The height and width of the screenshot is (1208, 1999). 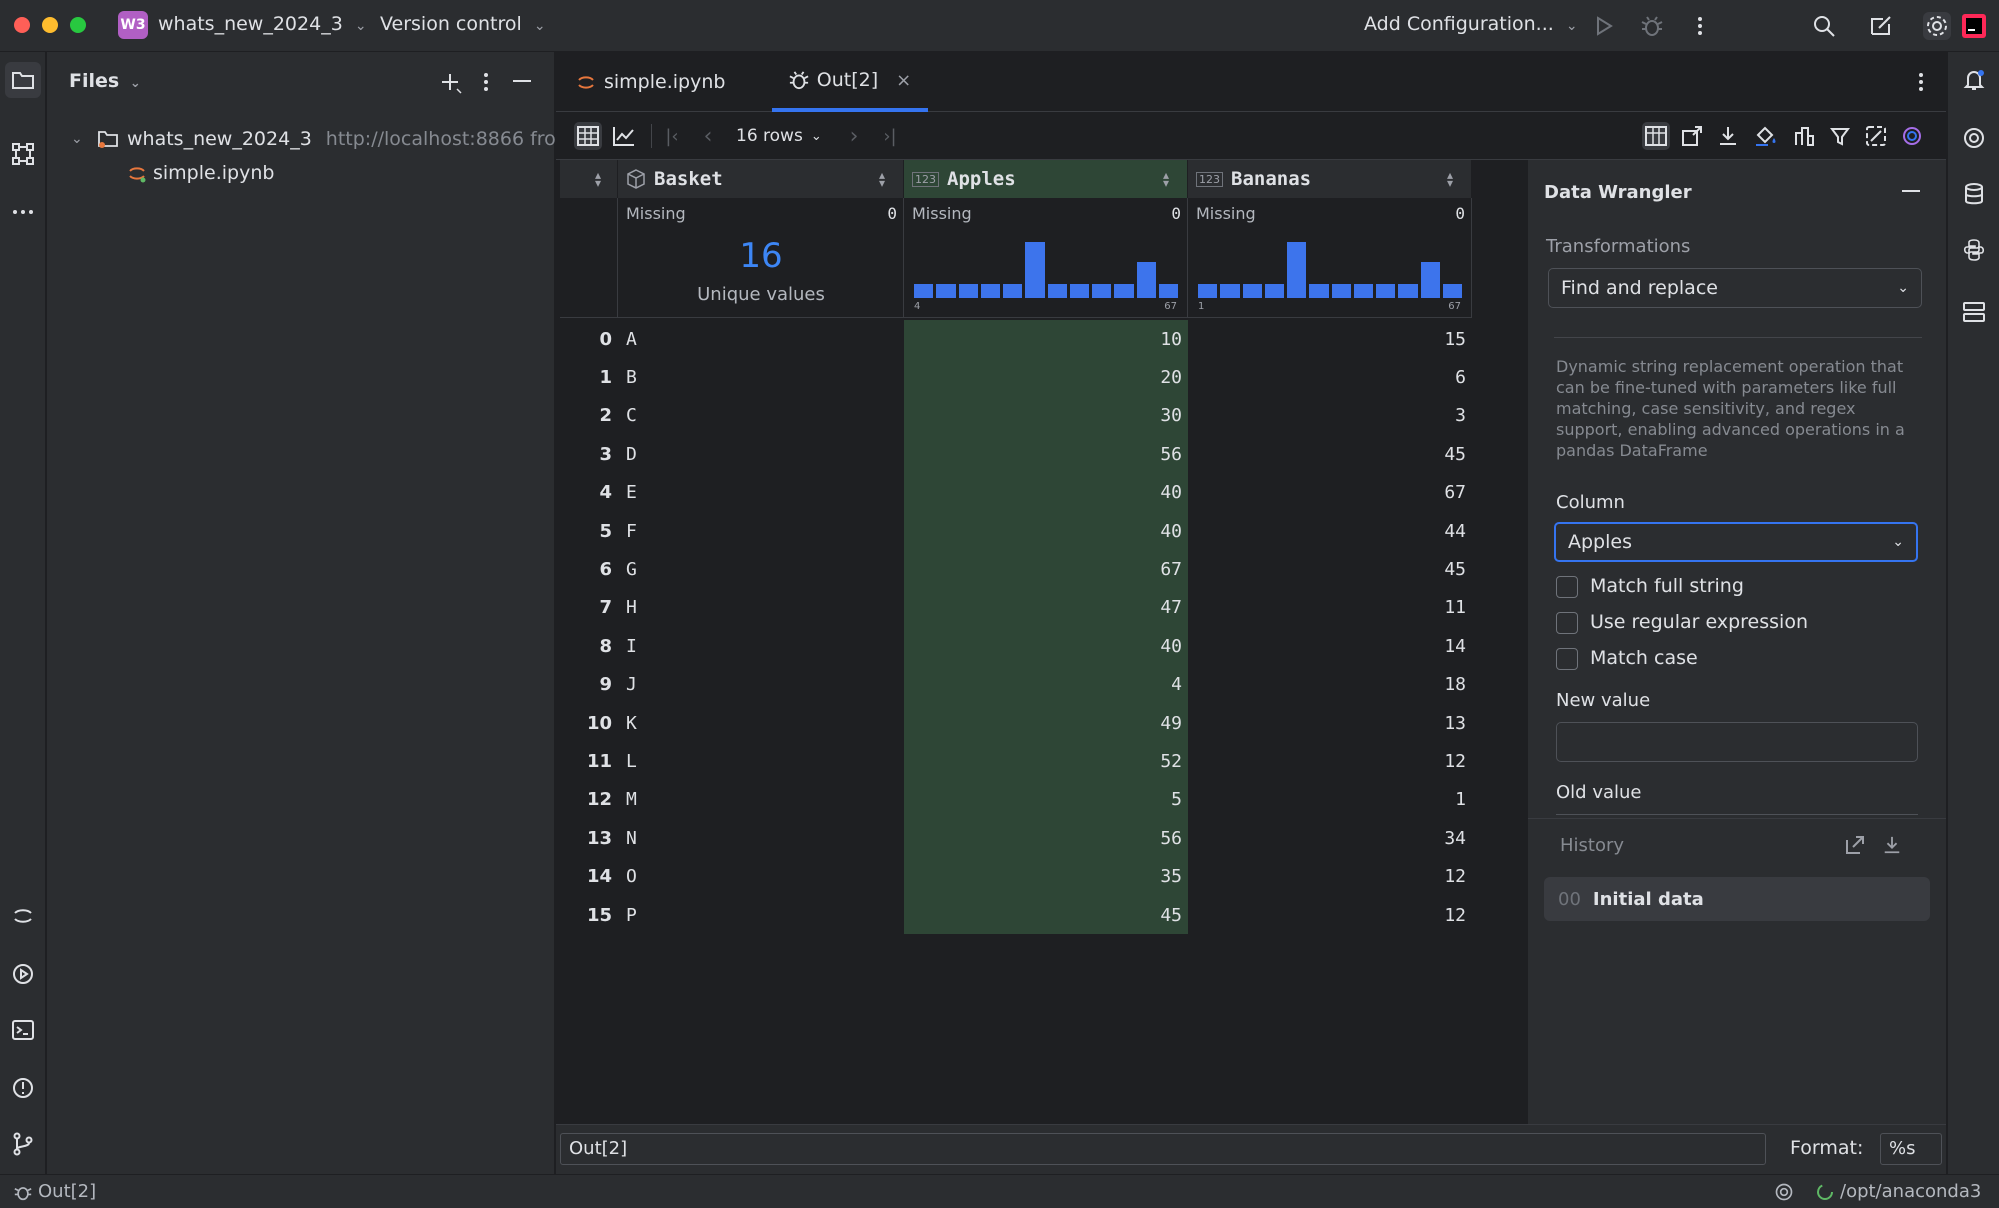 I want to click on cell-apples: 67, so click(x=1046, y=569).